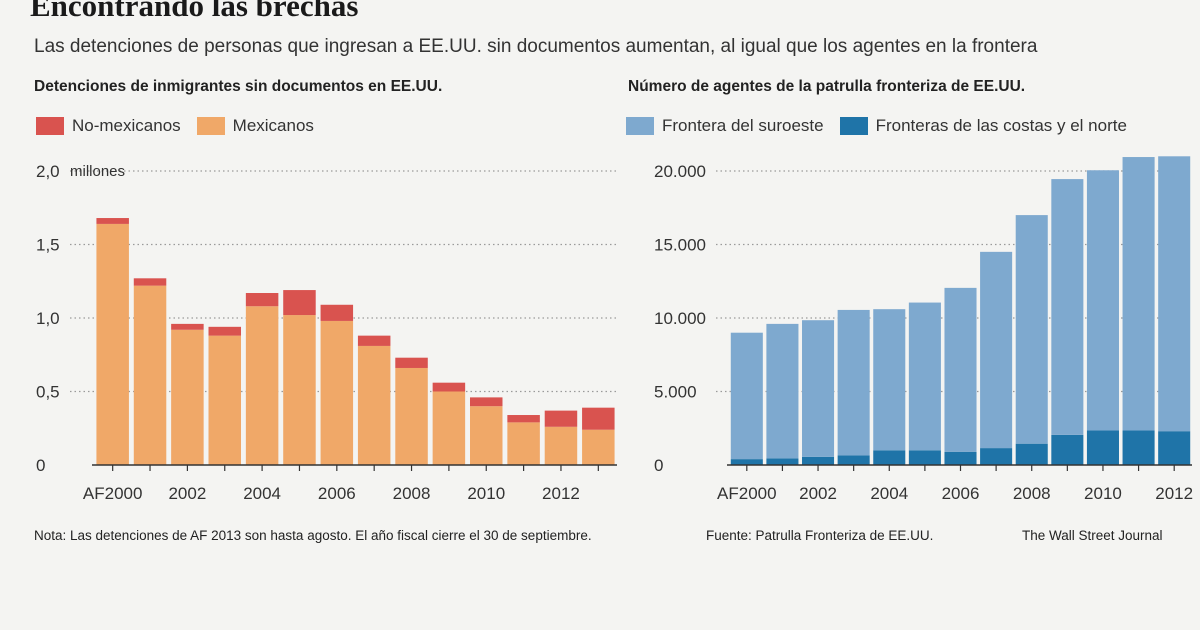  I want to click on agents-bar-fronteras-de-las-costas-y-el-norte-2001, so click(782, 461).